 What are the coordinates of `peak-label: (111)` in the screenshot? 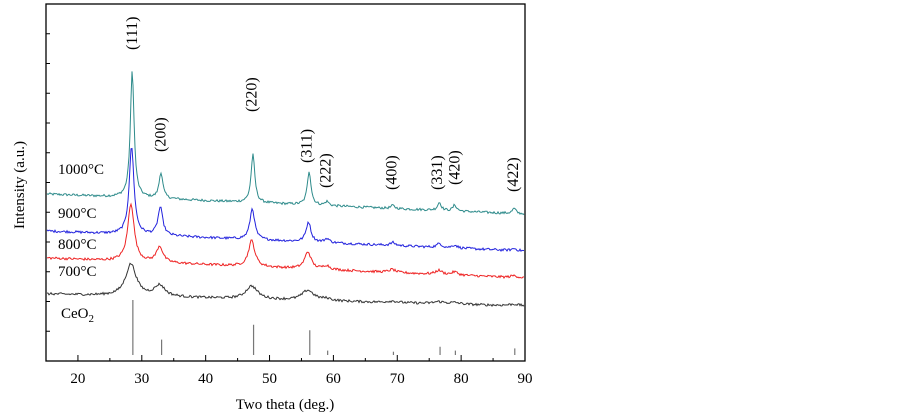 It's located at (132, 33).